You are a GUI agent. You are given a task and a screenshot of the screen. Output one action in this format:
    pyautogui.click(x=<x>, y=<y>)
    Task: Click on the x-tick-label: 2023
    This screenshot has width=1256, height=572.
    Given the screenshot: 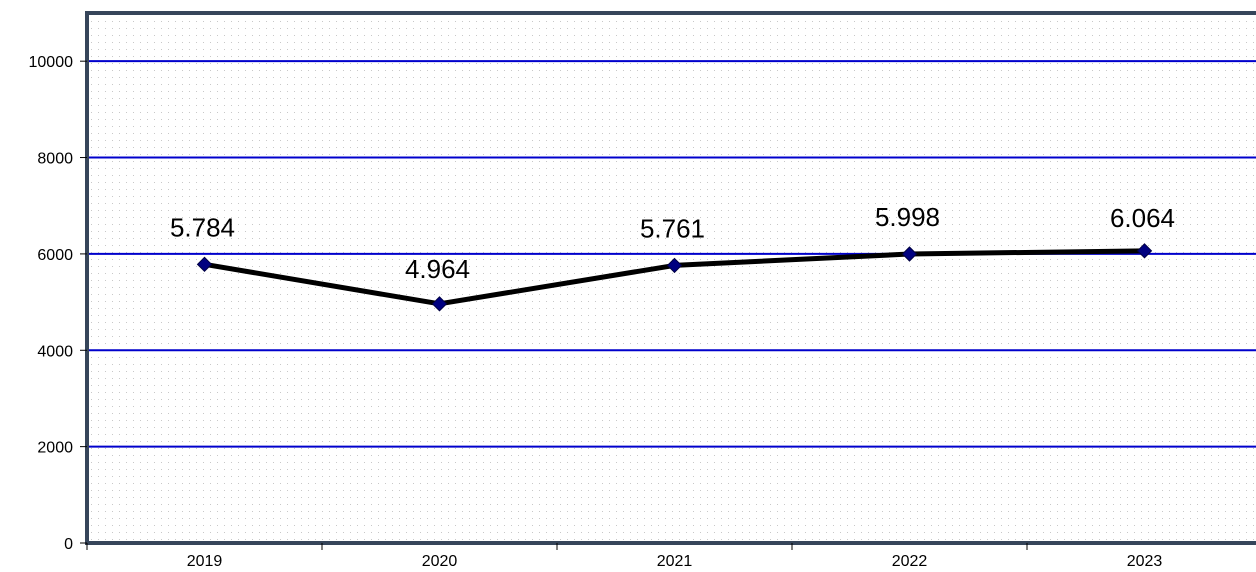 What is the action you would take?
    pyautogui.click(x=1145, y=561)
    